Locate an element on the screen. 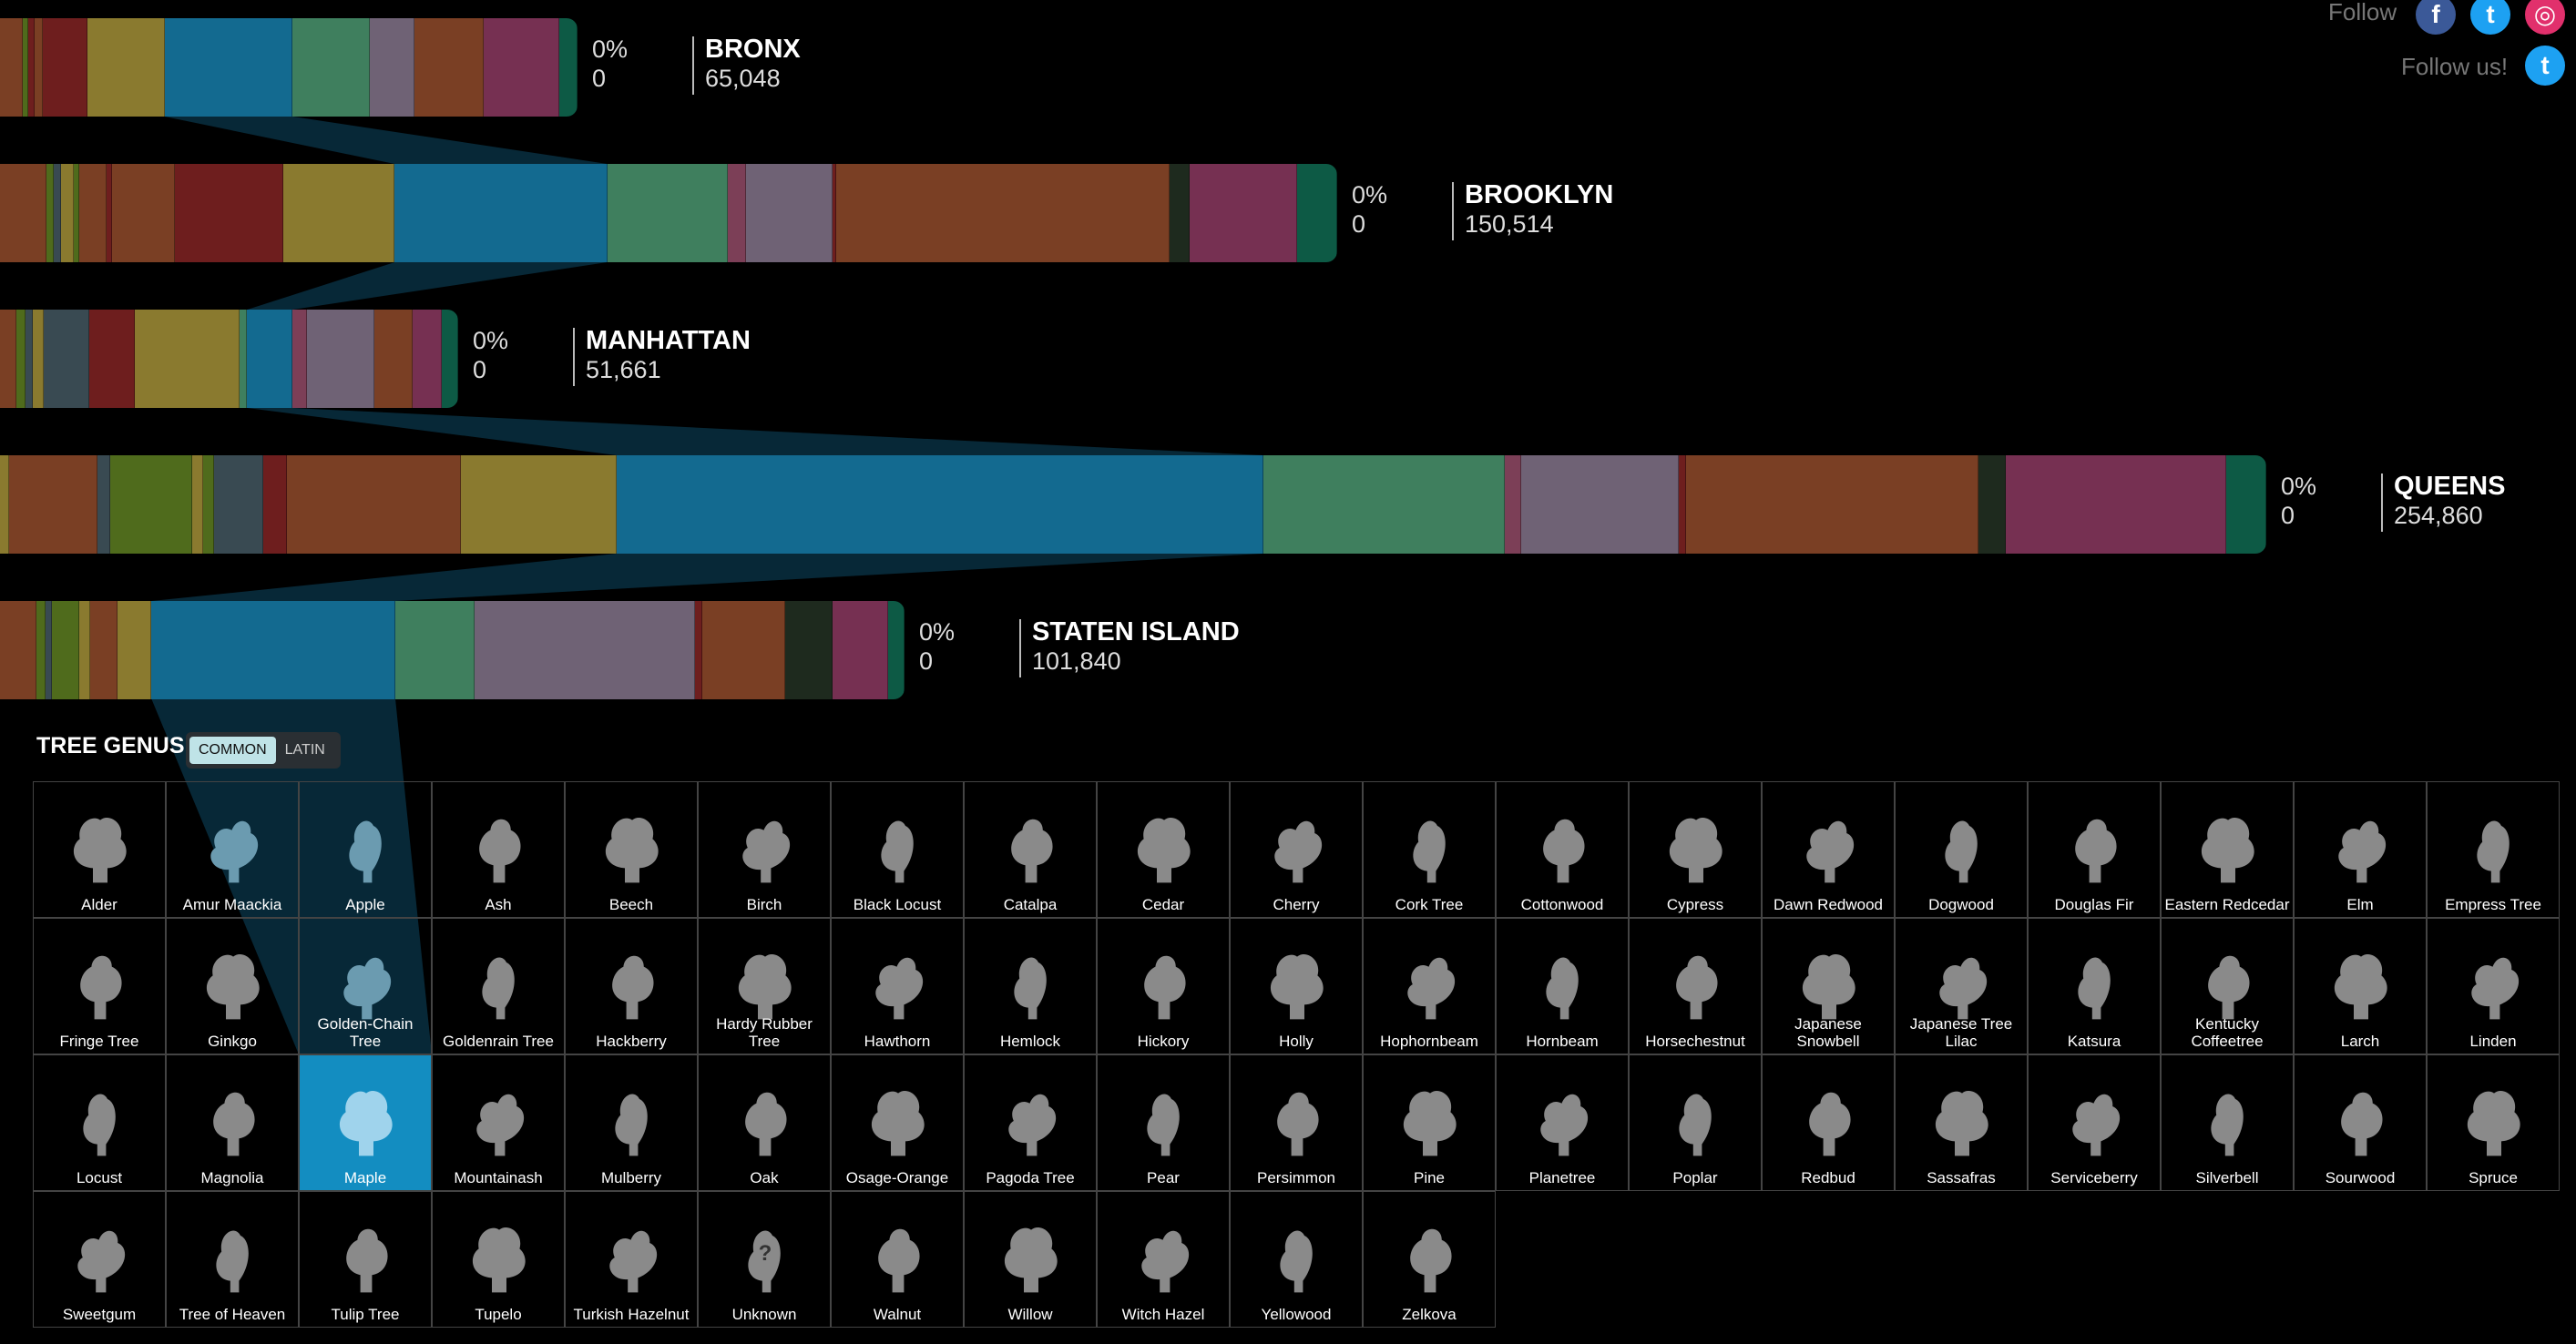  genus-cell-ginkgo: Ginkgo is located at coordinates (233, 986).